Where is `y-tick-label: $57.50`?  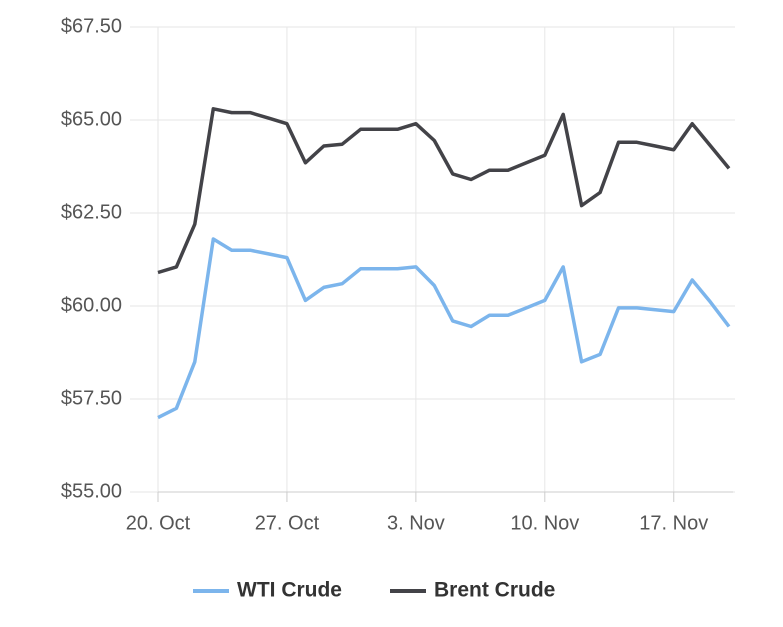 y-tick-label: $57.50 is located at coordinates (91, 398).